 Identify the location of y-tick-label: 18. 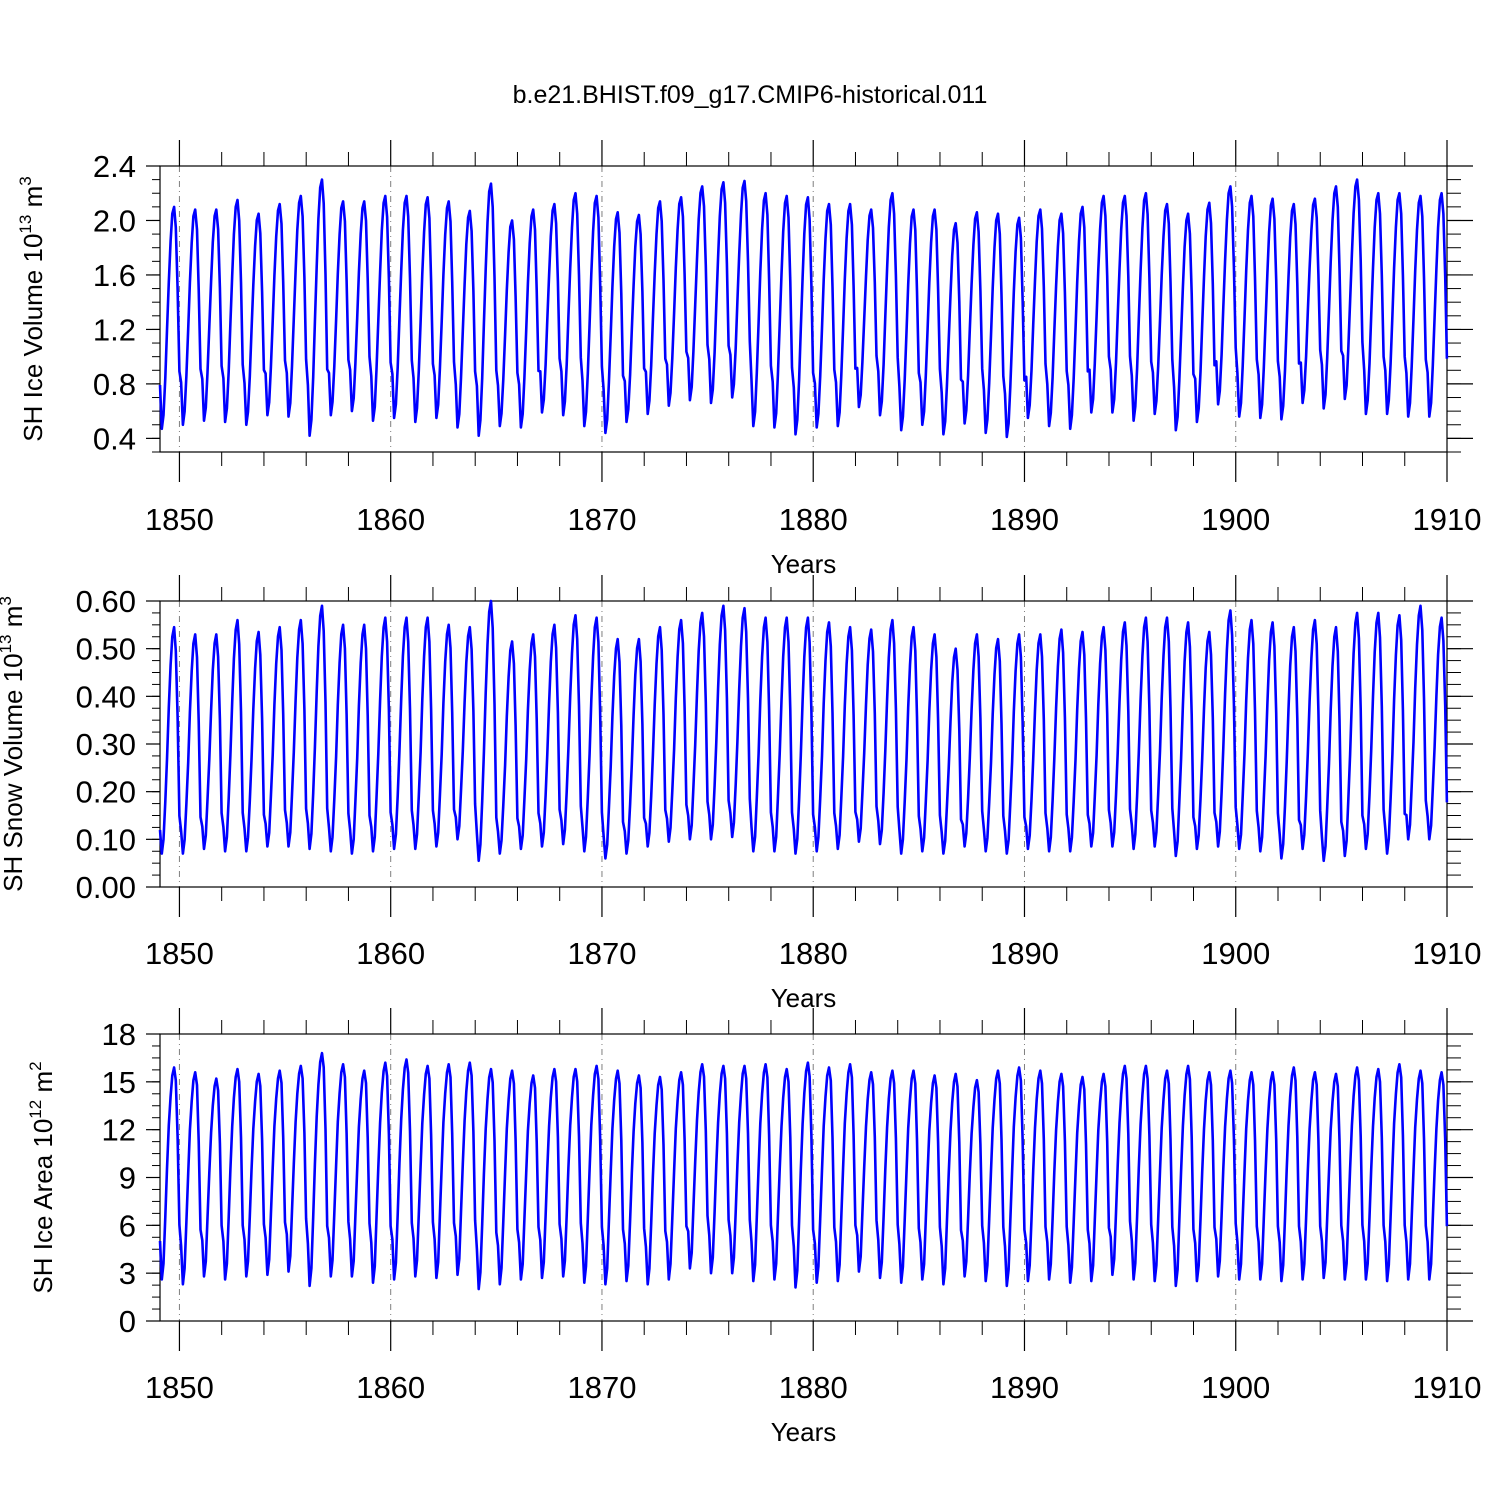
(119, 1034).